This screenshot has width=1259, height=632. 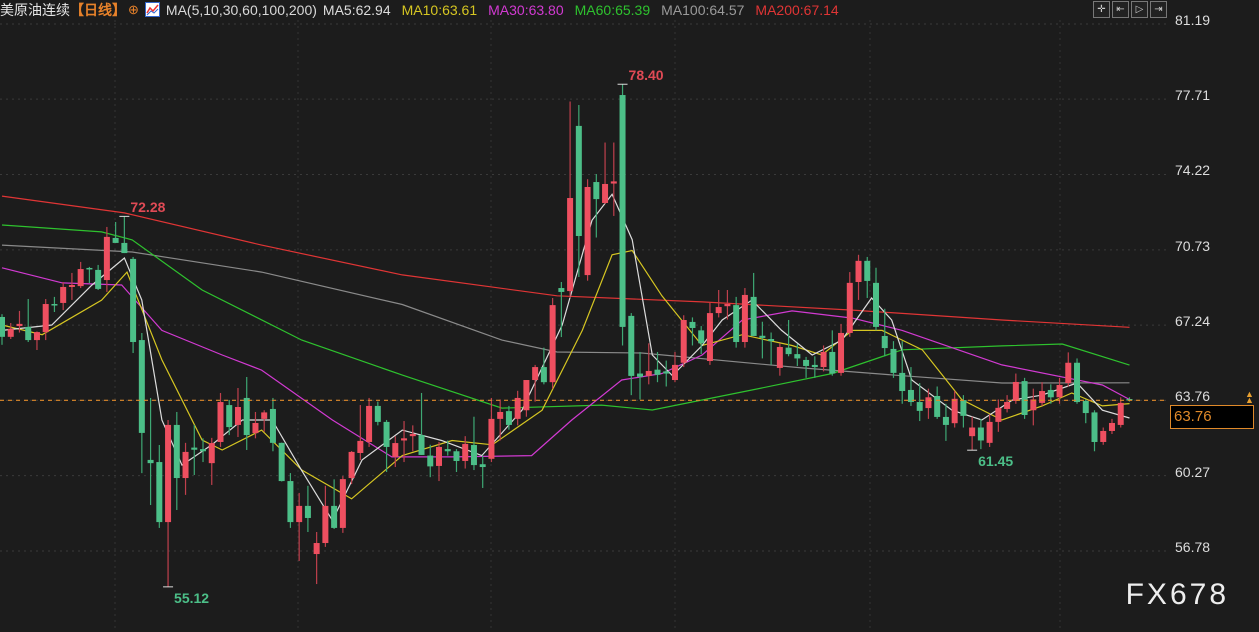 What do you see at coordinates (133, 9) in the screenshot?
I see `add-circle-icon: ⊕` at bounding box center [133, 9].